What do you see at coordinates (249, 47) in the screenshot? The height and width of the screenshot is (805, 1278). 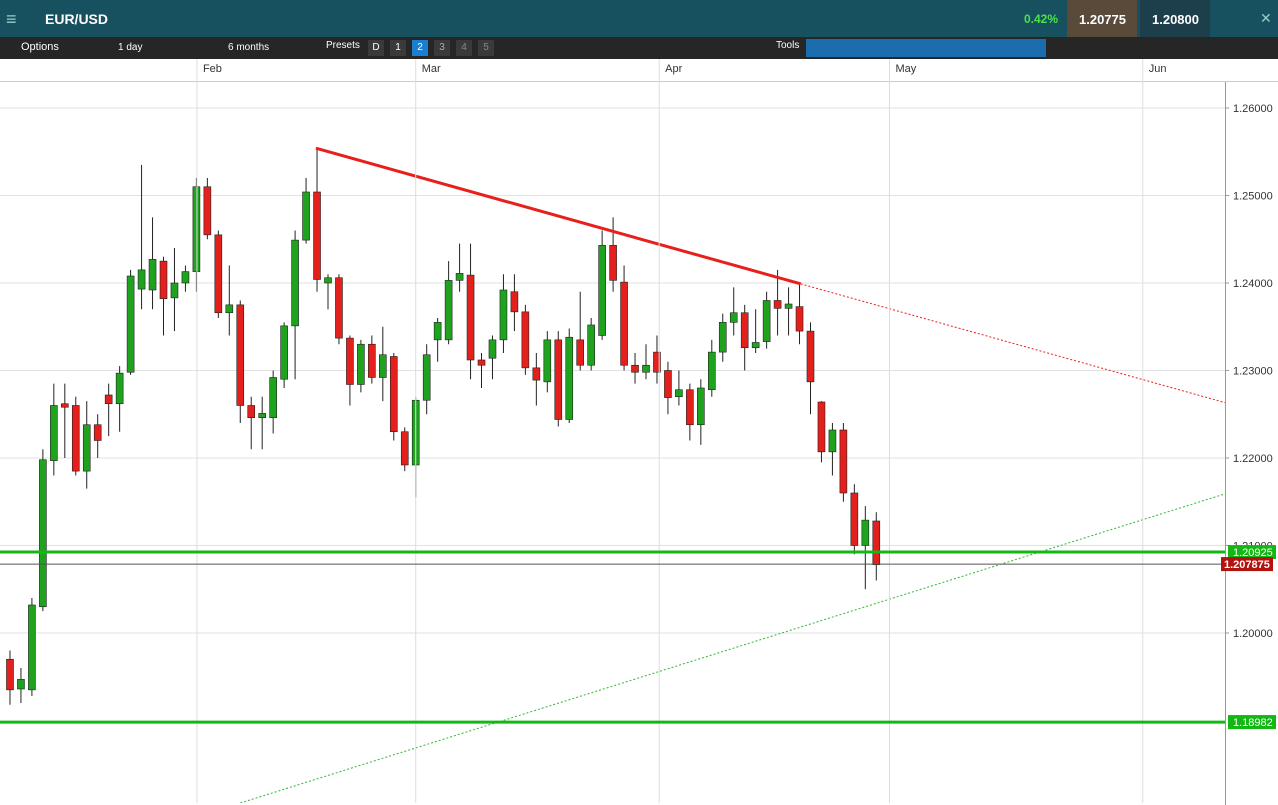 I see `range: 6 months` at bounding box center [249, 47].